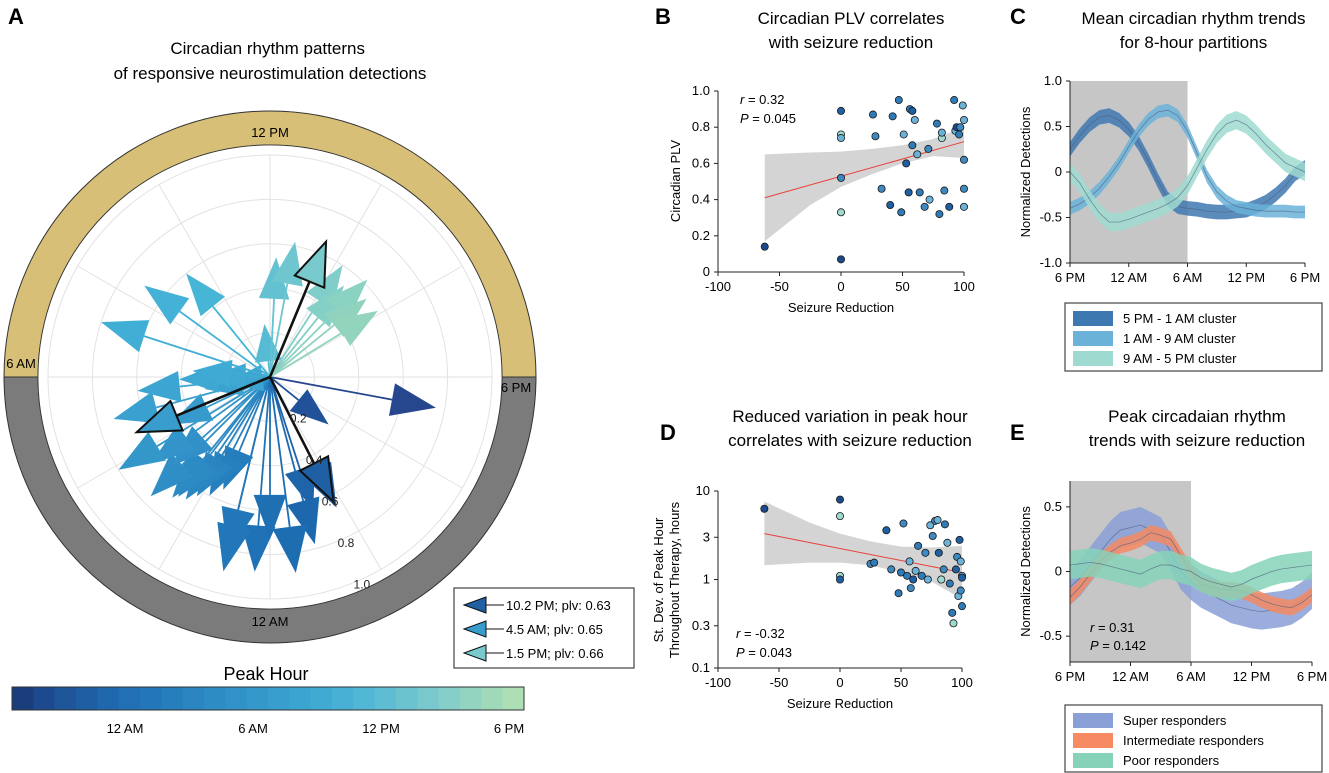  What do you see at coordinates (1017, 432) in the screenshot?
I see `panel-letter-e: E` at bounding box center [1017, 432].